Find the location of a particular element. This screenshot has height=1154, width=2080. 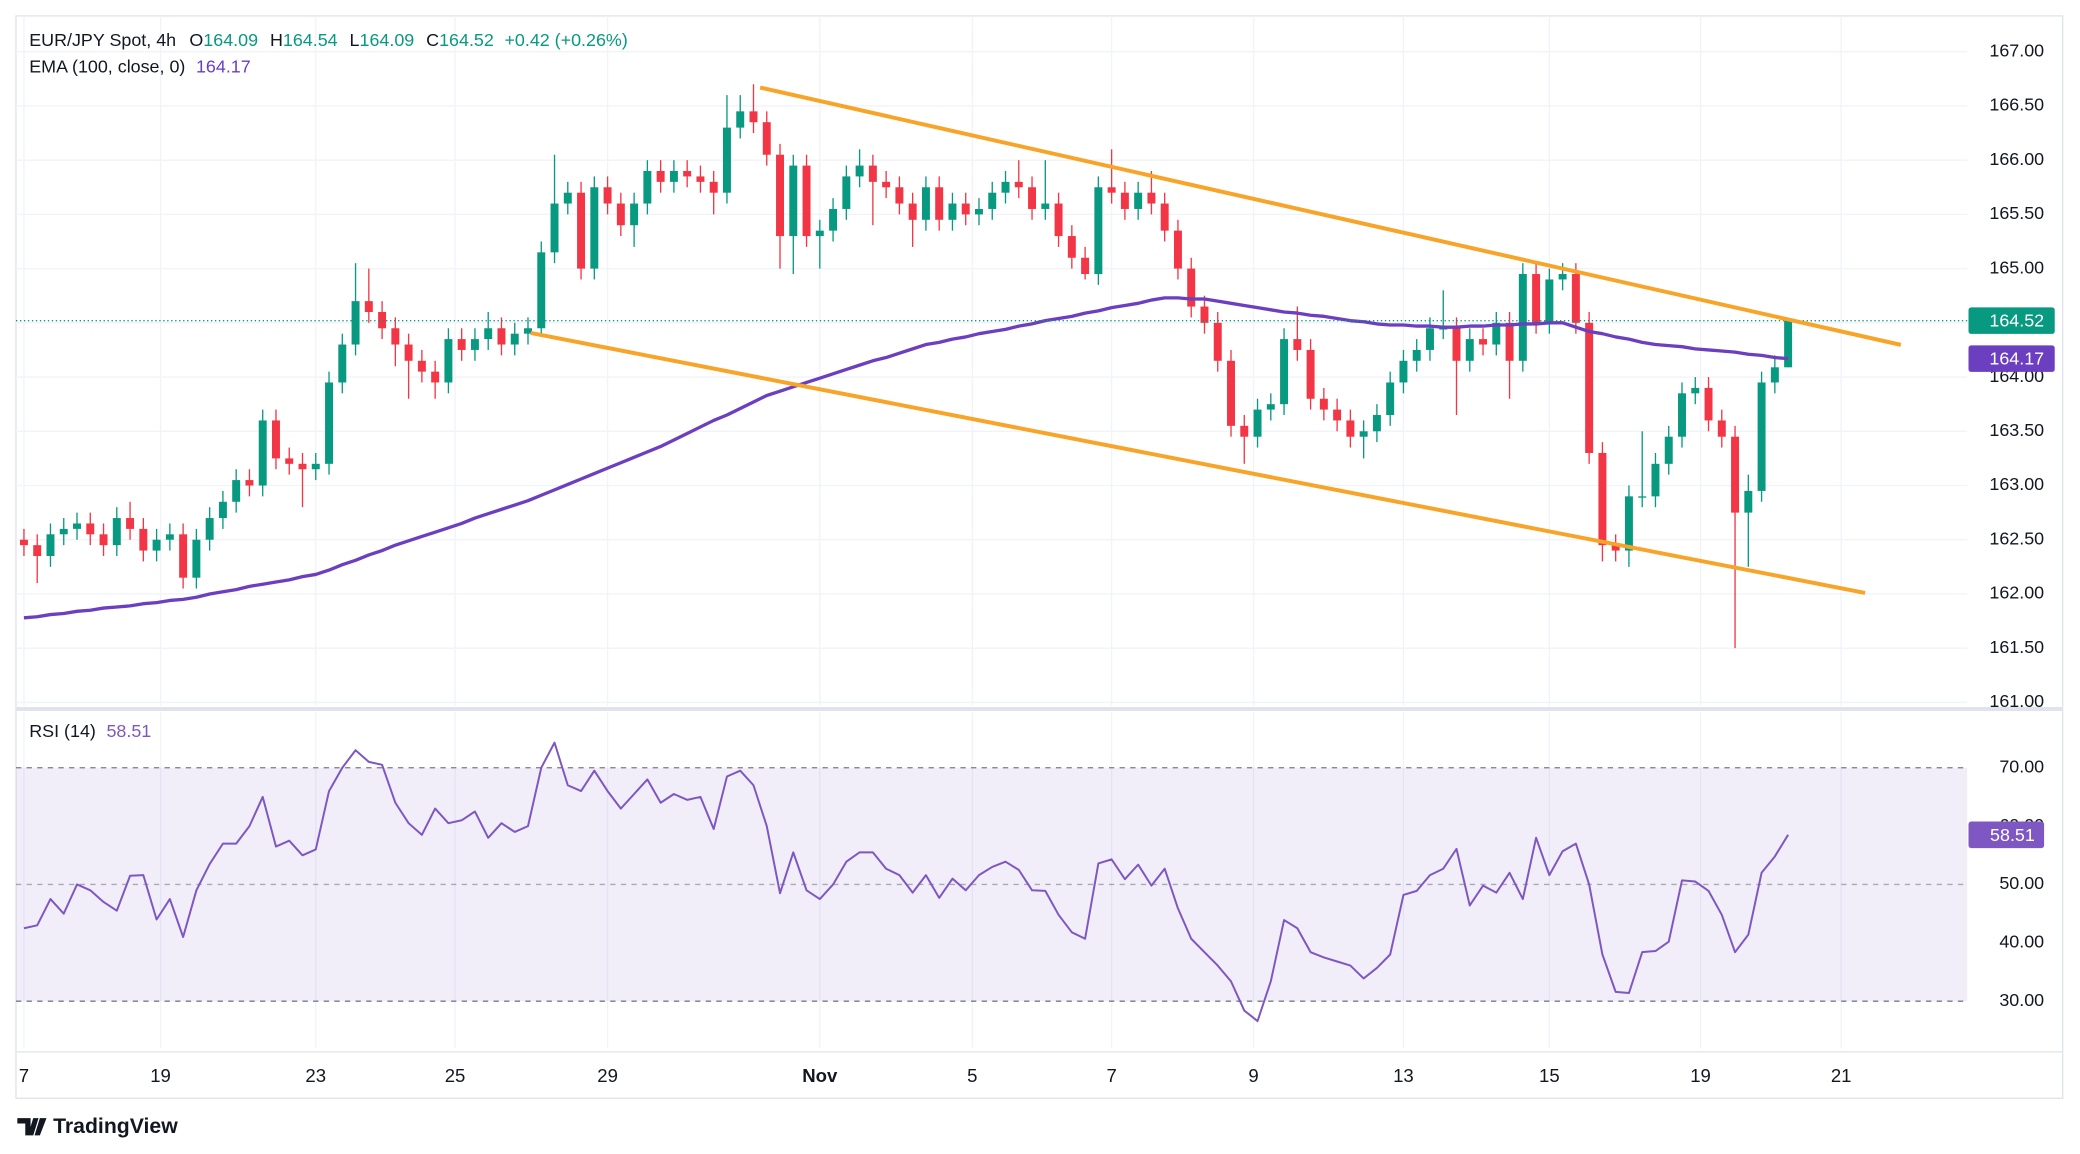

ema-legend: EMA (100, close, 0) 164.17 is located at coordinates (140, 66).